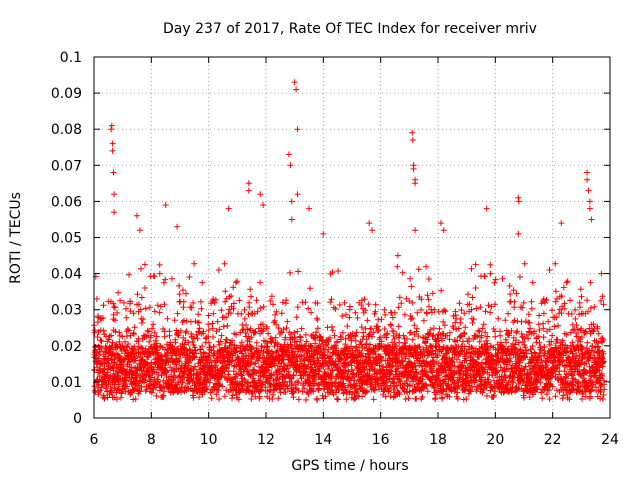 The width and height of the screenshot is (640, 480). What do you see at coordinates (323, 440) in the screenshot?
I see `x-tick-label: 14` at bounding box center [323, 440].